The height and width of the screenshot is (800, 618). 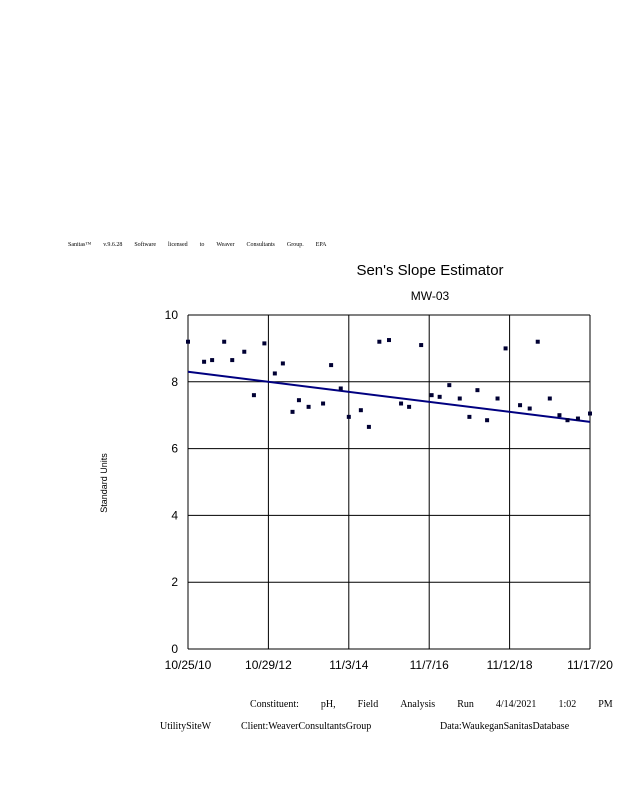 What do you see at coordinates (465, 704) in the screenshot?
I see `footer-word: Run` at bounding box center [465, 704].